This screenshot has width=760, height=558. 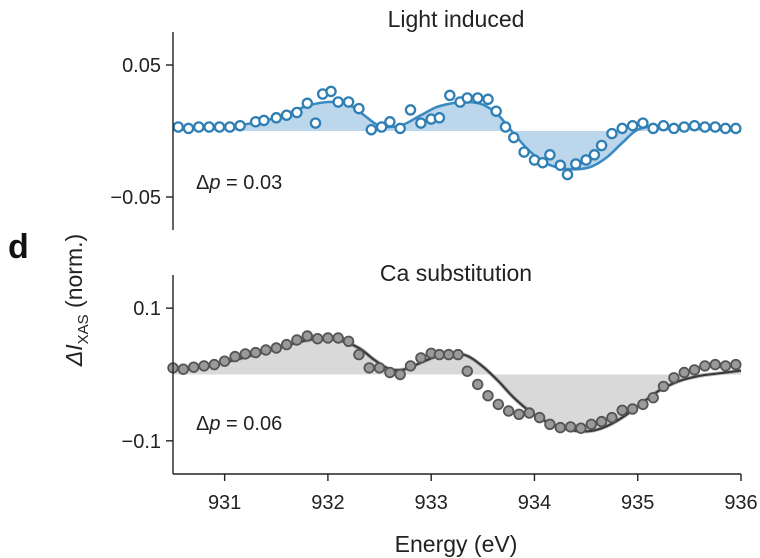 I want to click on bottom-xtick-label: 935, so click(x=637, y=503).